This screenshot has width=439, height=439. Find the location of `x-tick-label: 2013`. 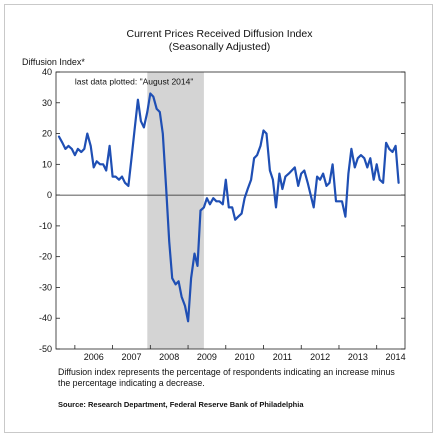

x-tick-label: 2013 is located at coordinates (358, 357).